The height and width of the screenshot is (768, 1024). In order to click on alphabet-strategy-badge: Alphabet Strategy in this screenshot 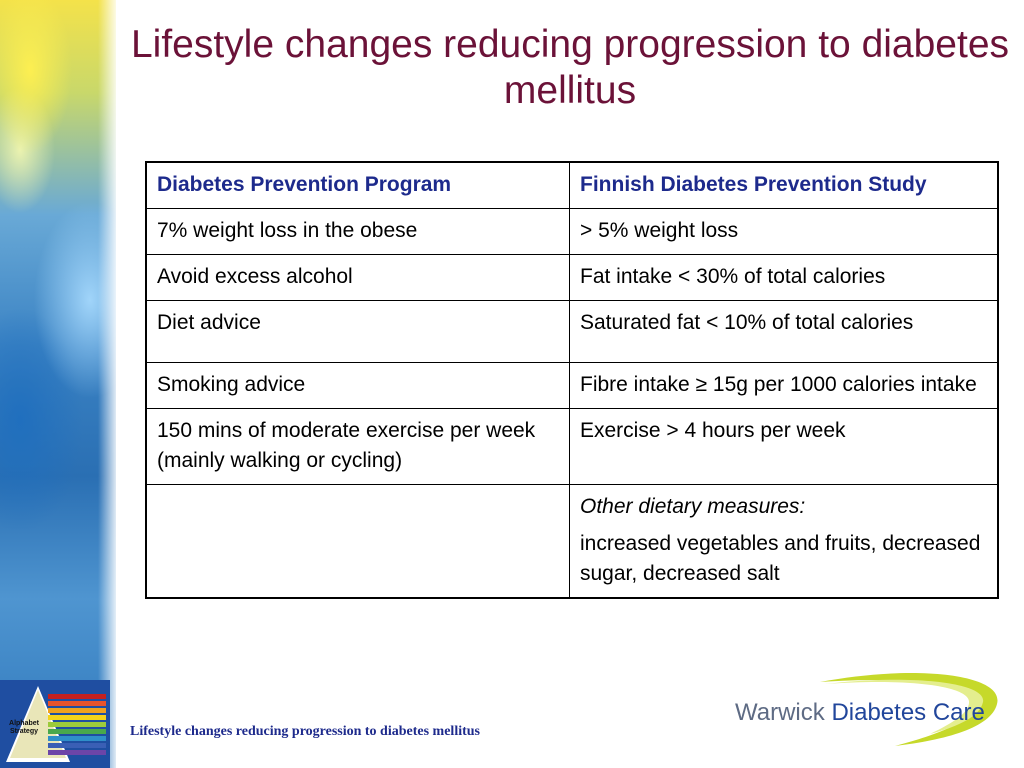, I will do `click(55, 724)`.